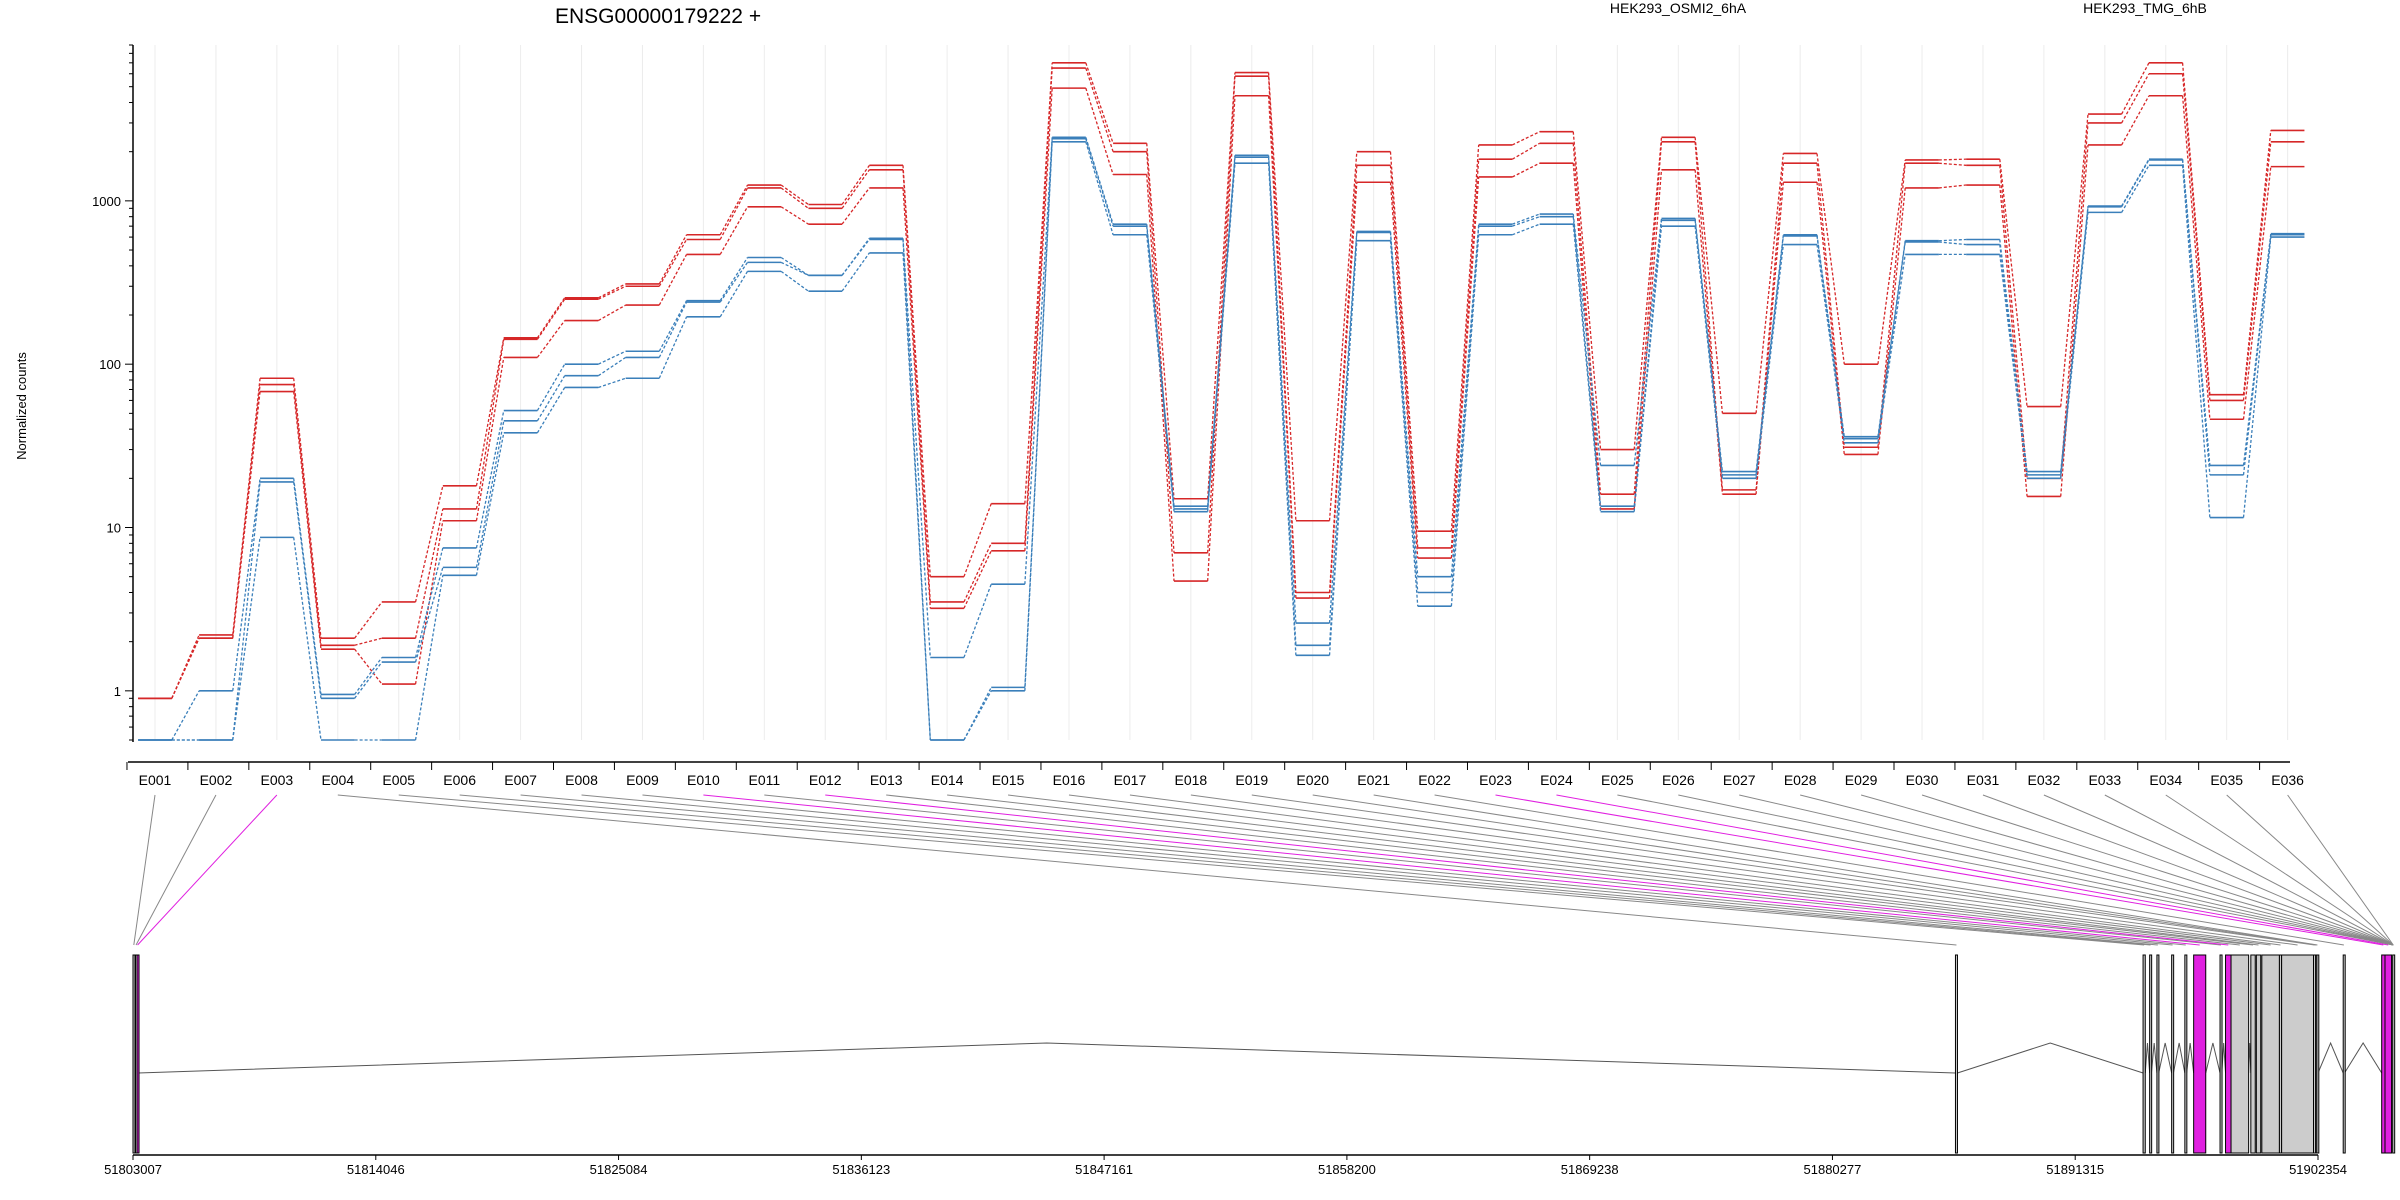  What do you see at coordinates (2044, 780) in the screenshot?
I see `exon-label-E032: E032` at bounding box center [2044, 780].